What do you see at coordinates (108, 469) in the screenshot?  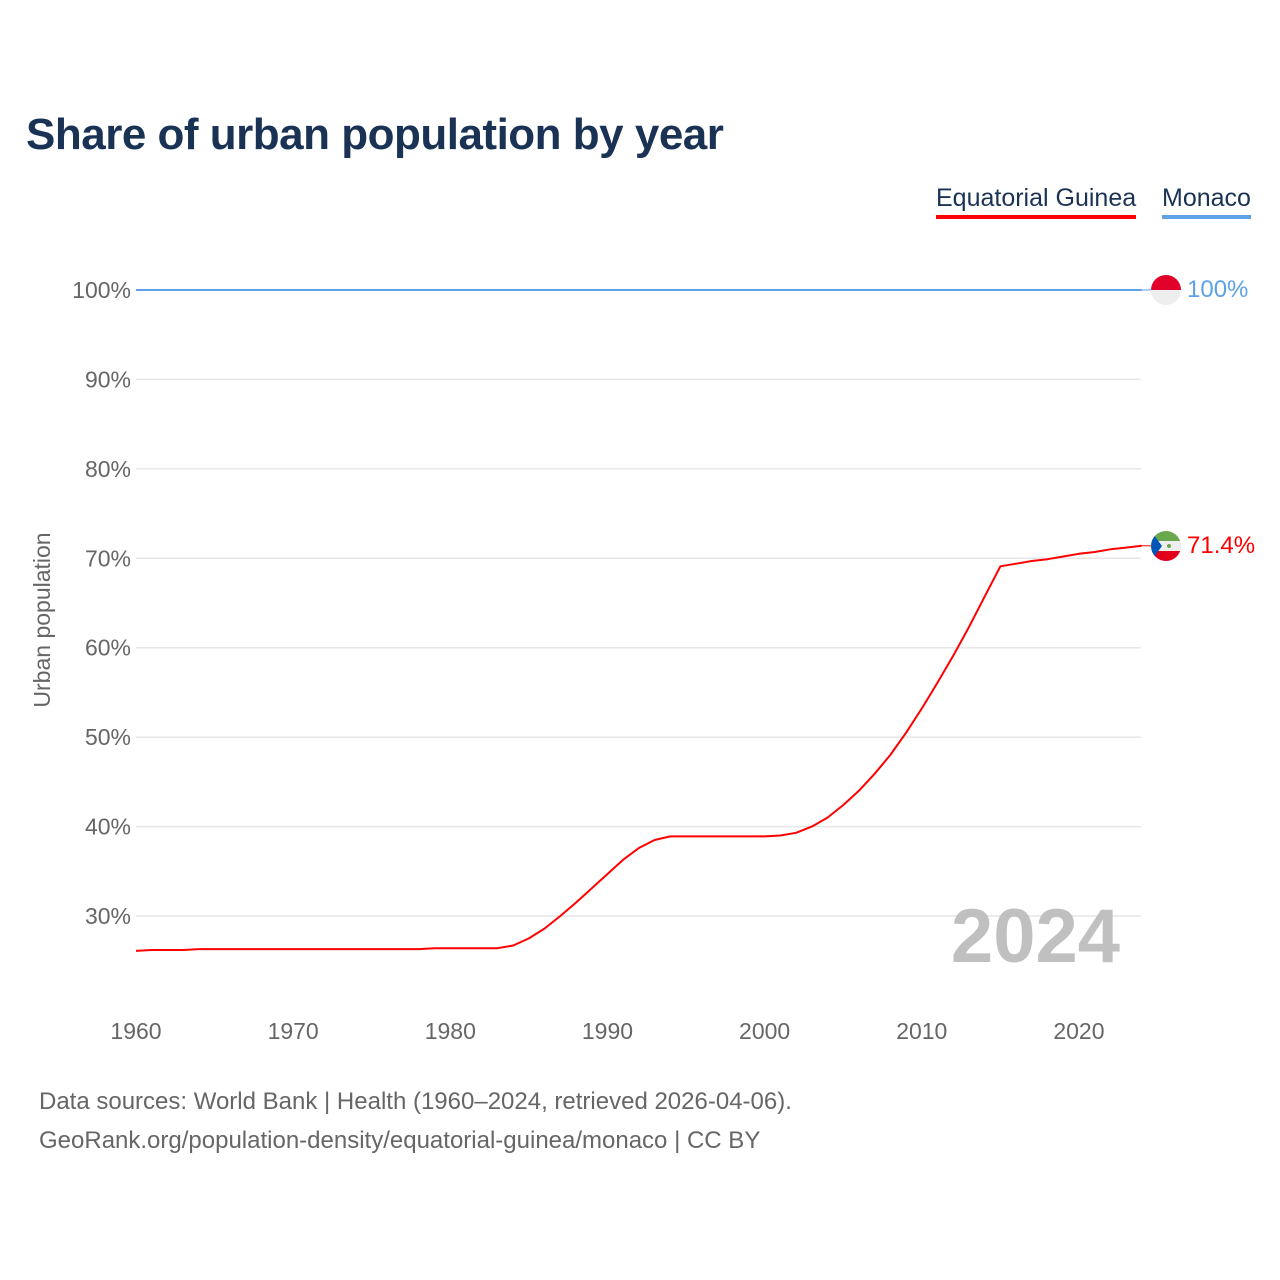 I see `y-tick-label: 80%` at bounding box center [108, 469].